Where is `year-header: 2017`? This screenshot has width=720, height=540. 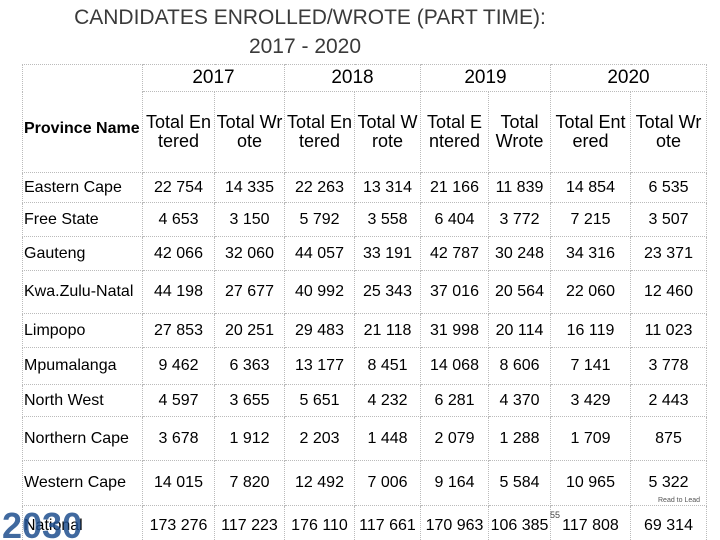
year-header: 2017 is located at coordinates (213, 78).